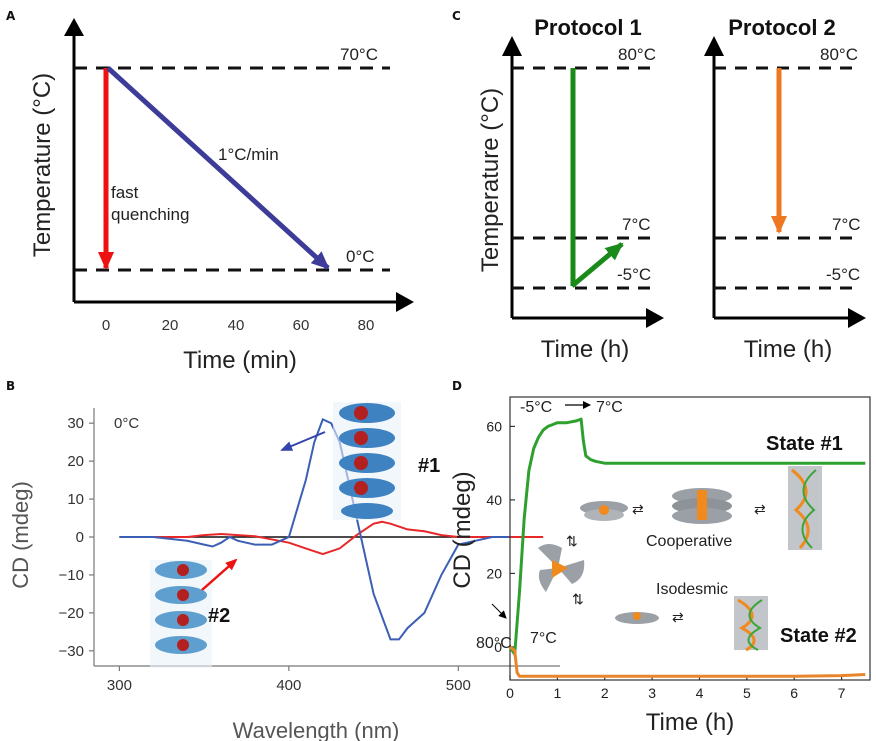 This screenshot has height=741, width=876. I want to click on b-x-axis-label: Wavelength (nm), so click(316, 729).